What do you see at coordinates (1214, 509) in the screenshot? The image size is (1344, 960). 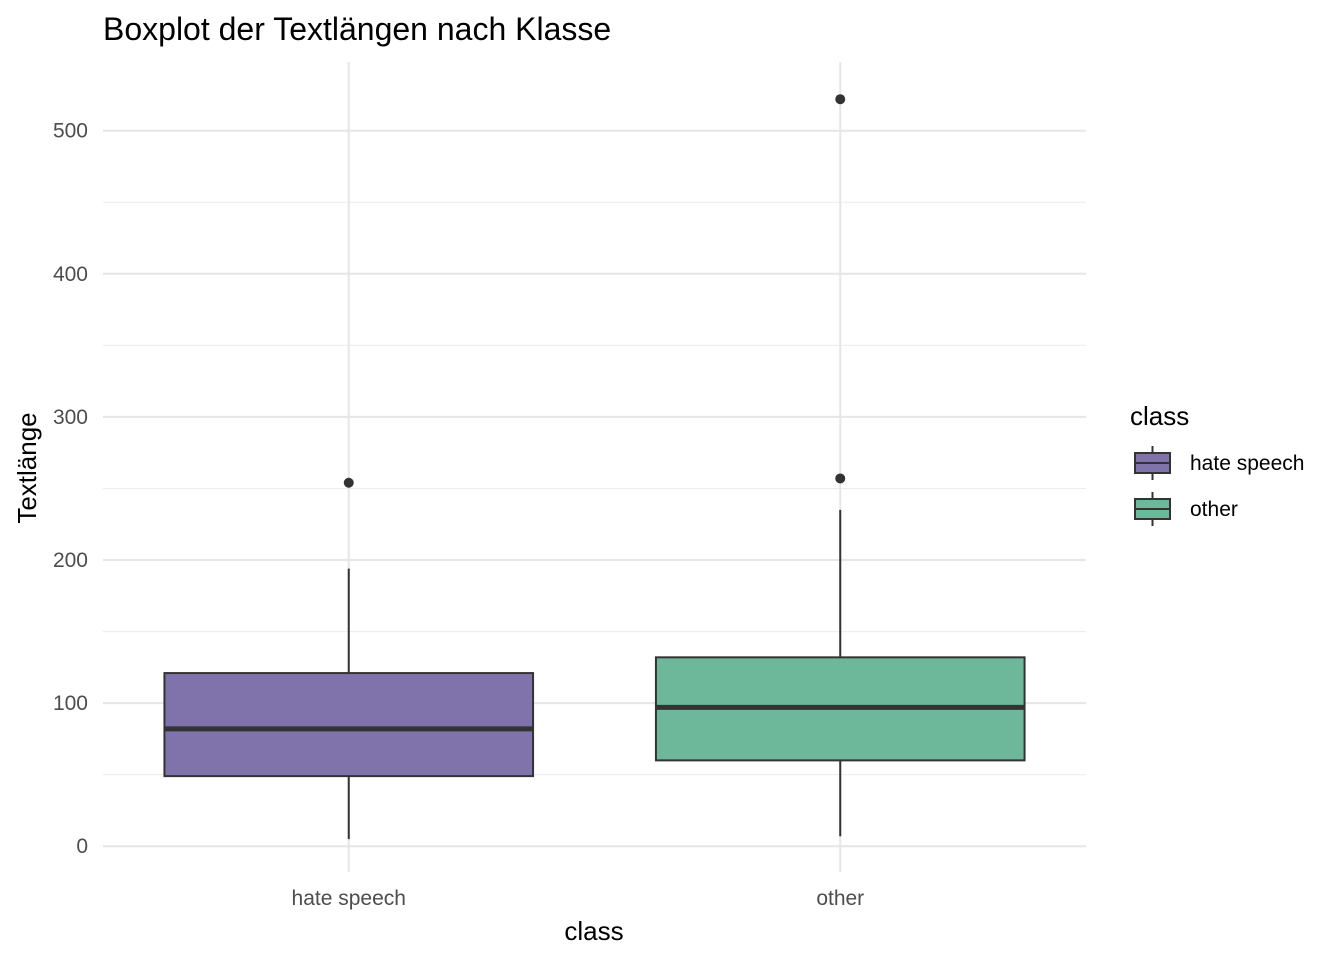 I see `legend-label: other` at bounding box center [1214, 509].